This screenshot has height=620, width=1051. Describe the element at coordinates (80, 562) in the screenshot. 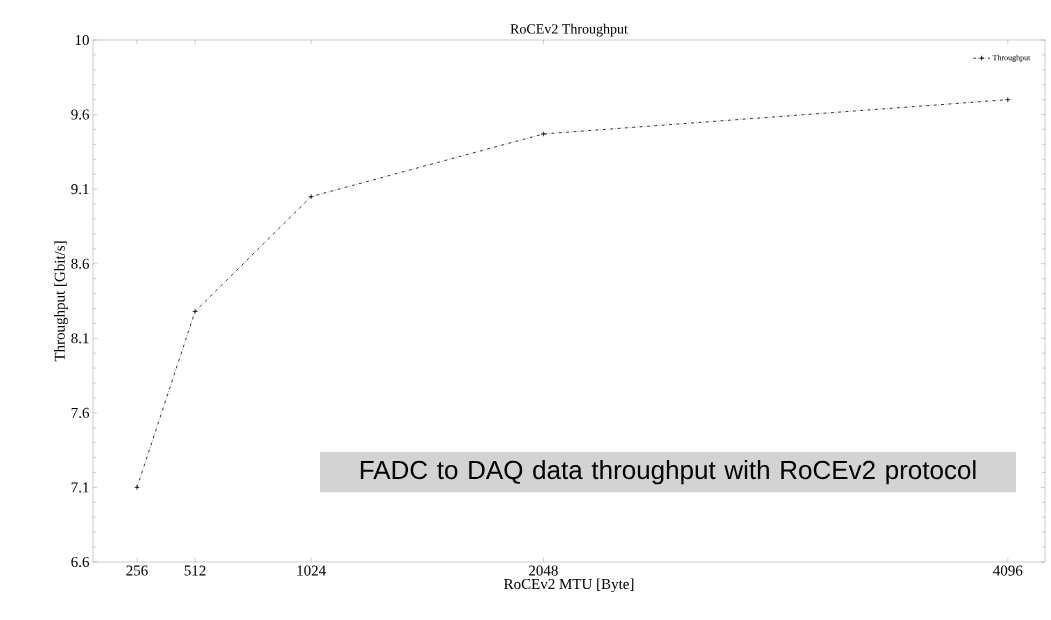

I see `y-tick-label: 6.6` at that location.